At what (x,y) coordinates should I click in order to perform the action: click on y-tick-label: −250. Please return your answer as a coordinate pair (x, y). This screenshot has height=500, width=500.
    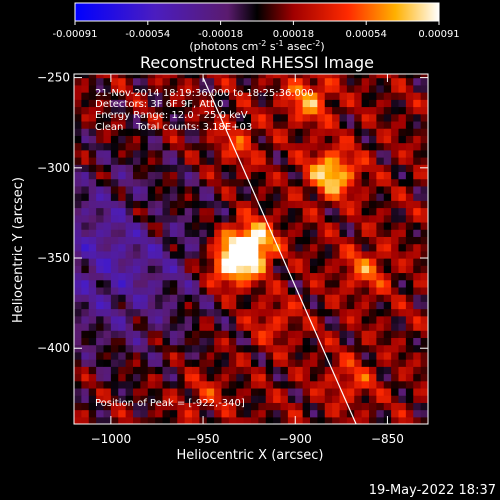
    Looking at the image, I should click on (53, 78).